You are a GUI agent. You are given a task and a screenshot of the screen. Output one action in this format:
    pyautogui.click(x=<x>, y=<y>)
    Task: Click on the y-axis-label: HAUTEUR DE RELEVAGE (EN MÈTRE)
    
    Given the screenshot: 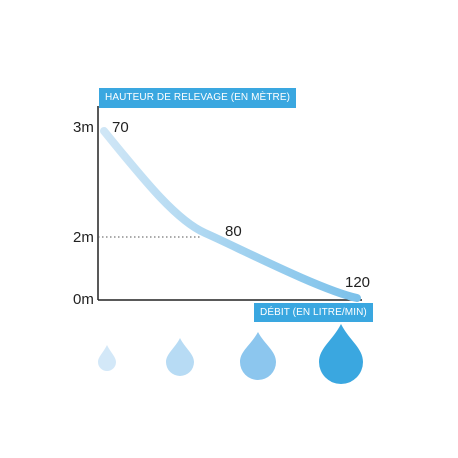 What is the action you would take?
    pyautogui.click(x=198, y=98)
    